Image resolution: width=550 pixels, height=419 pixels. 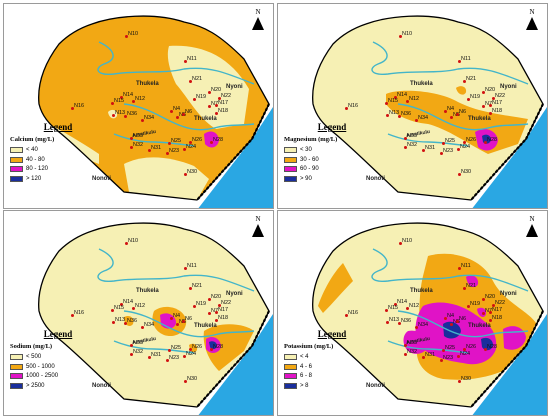 What do you see at coordinates (393, 308) in the screenshot?
I see `sampling-site-label: N15` at bounding box center [393, 308].